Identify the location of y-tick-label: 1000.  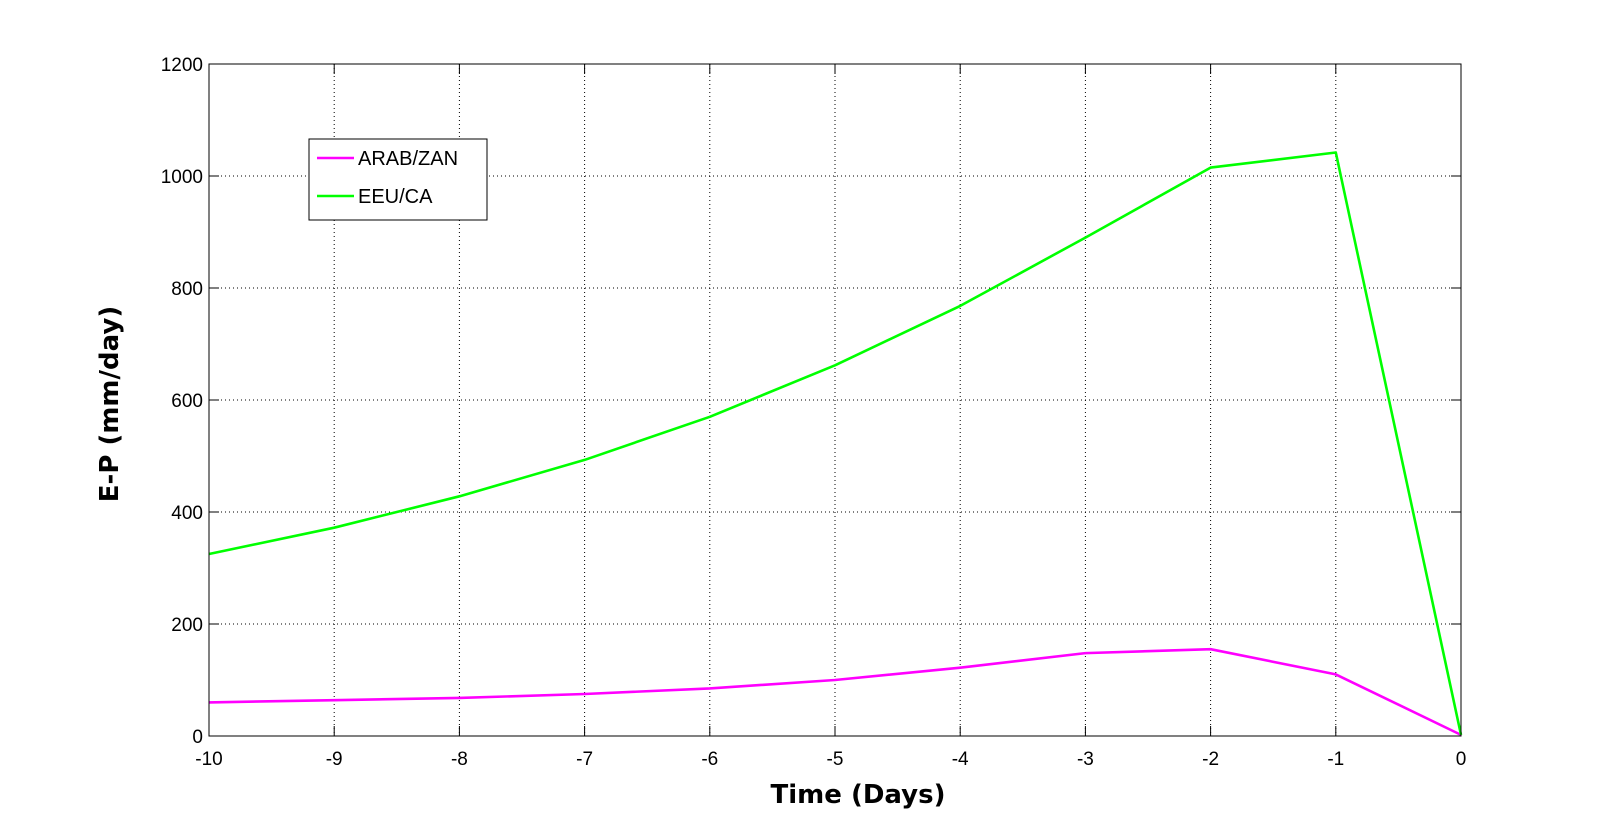
(182, 177).